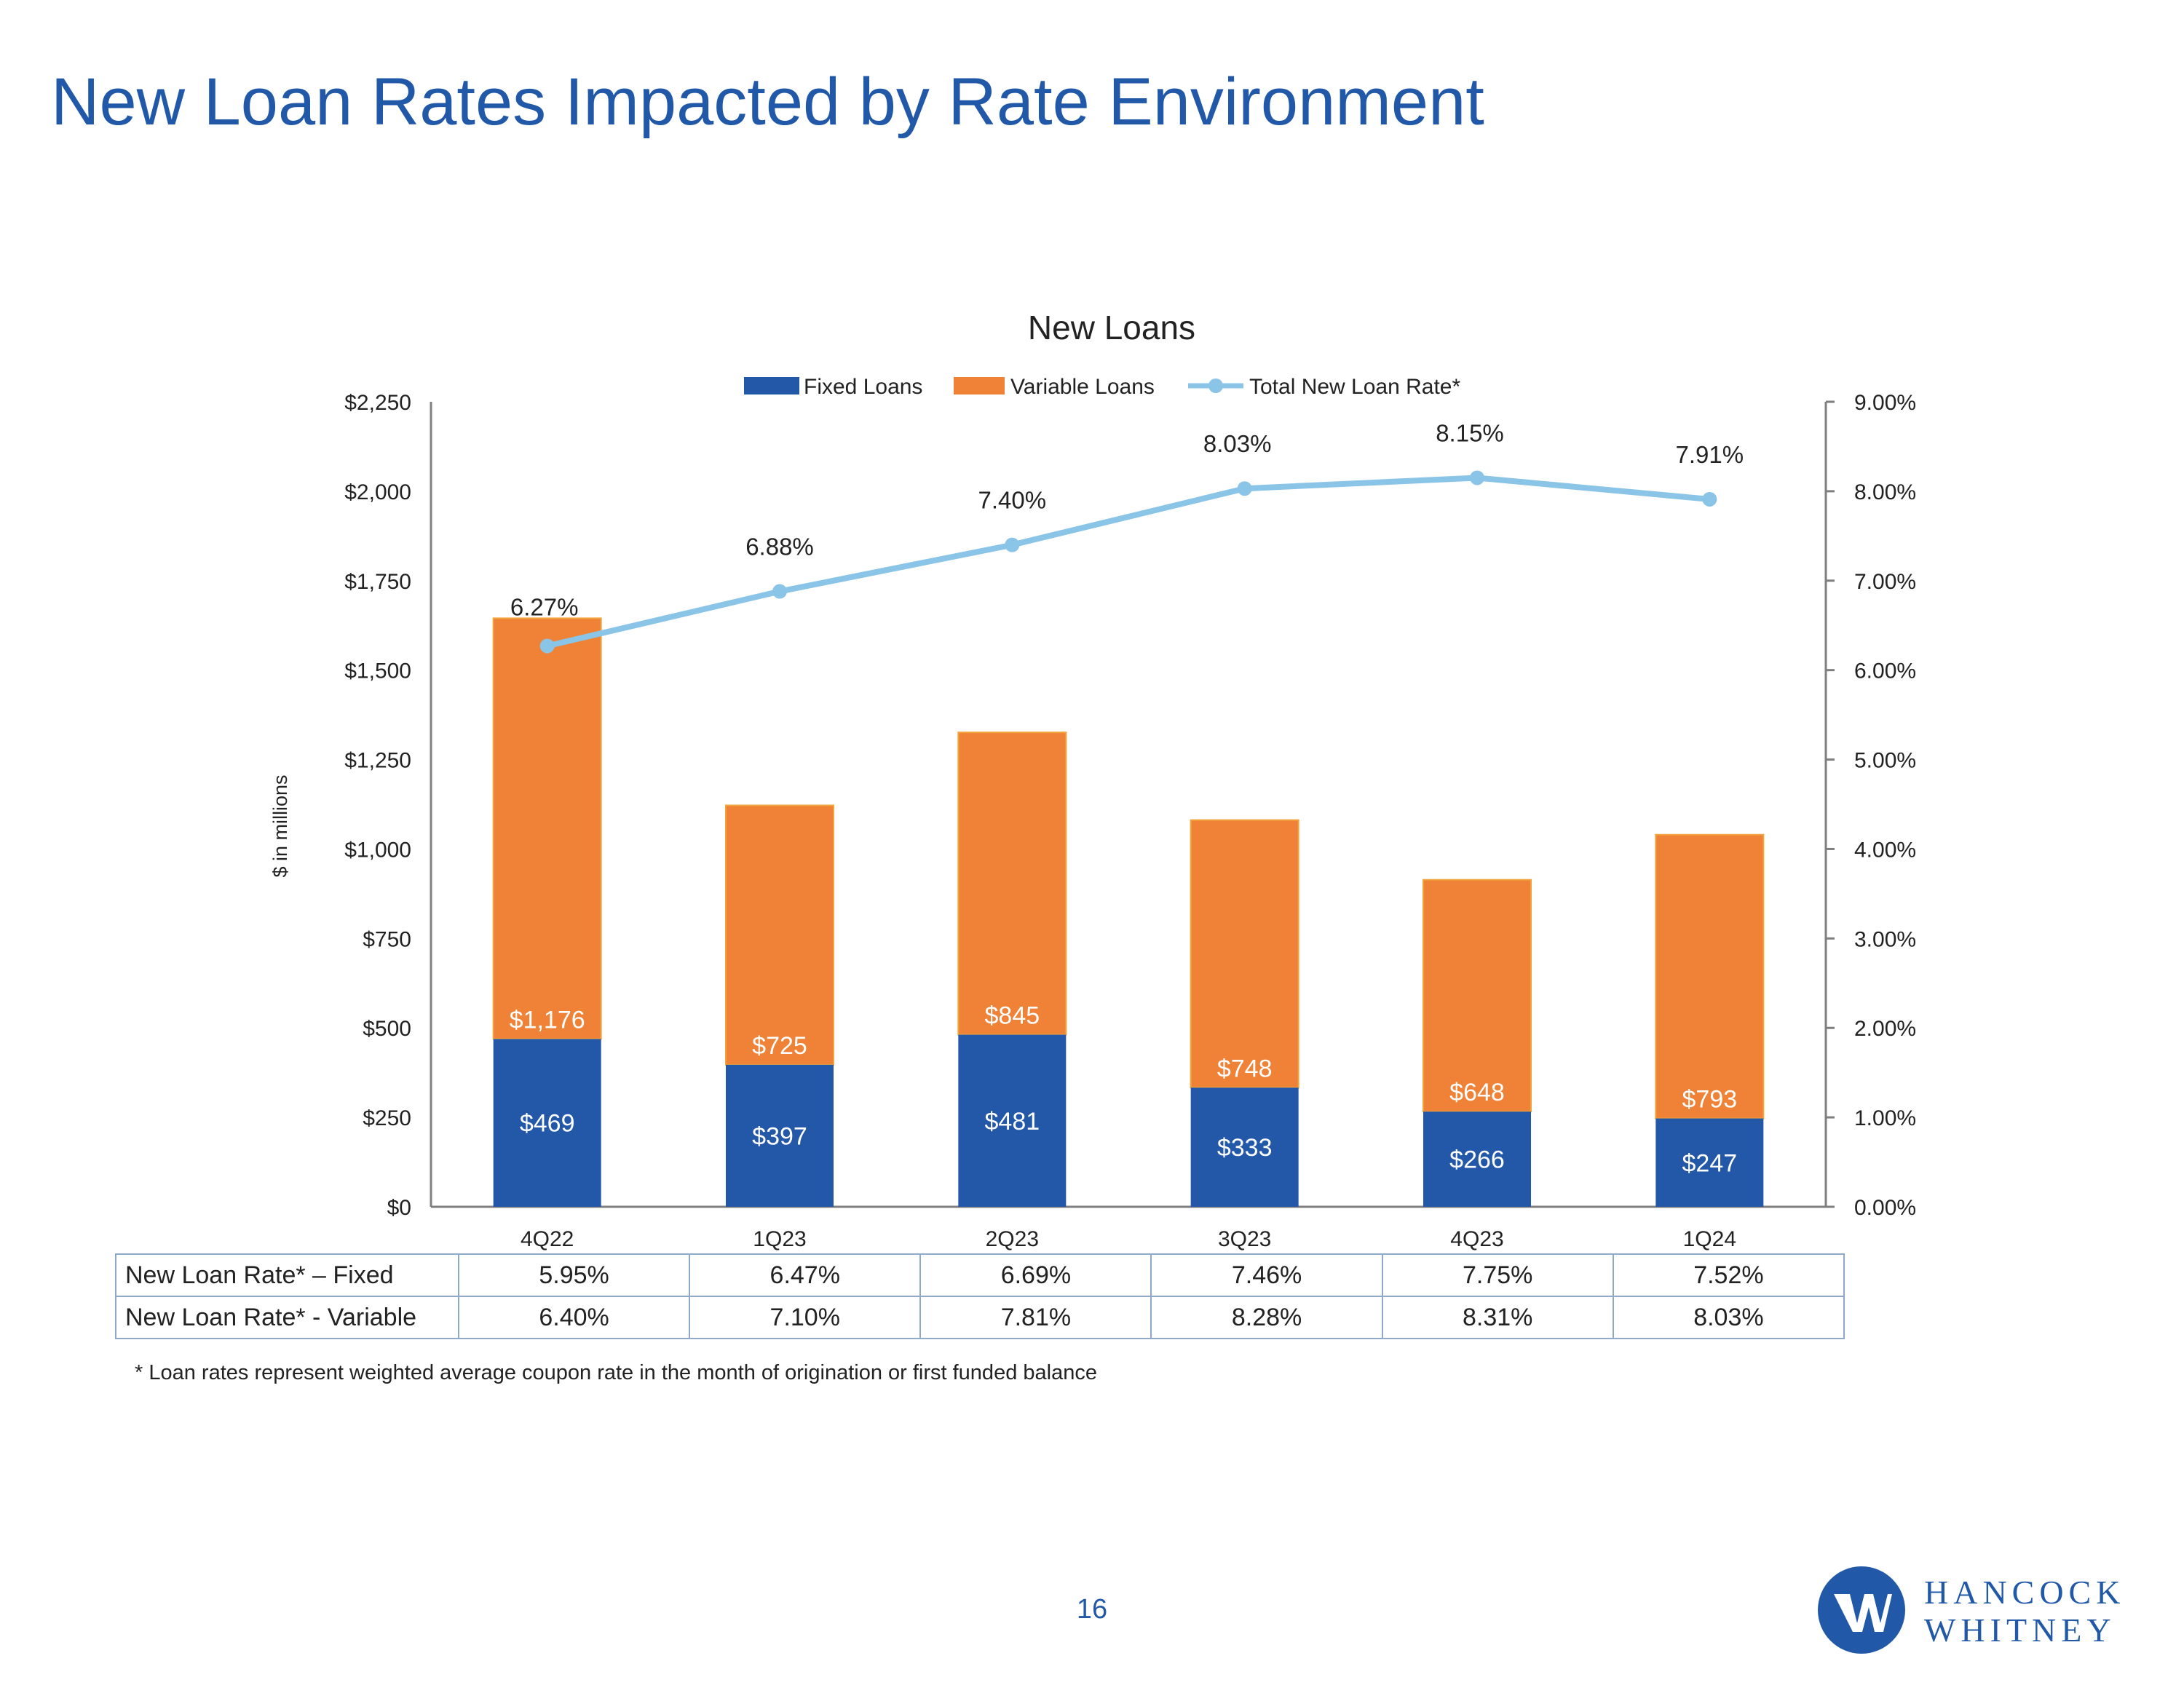  What do you see at coordinates (1215, 385) in the screenshot?
I see `legend-swatch-marker` at bounding box center [1215, 385].